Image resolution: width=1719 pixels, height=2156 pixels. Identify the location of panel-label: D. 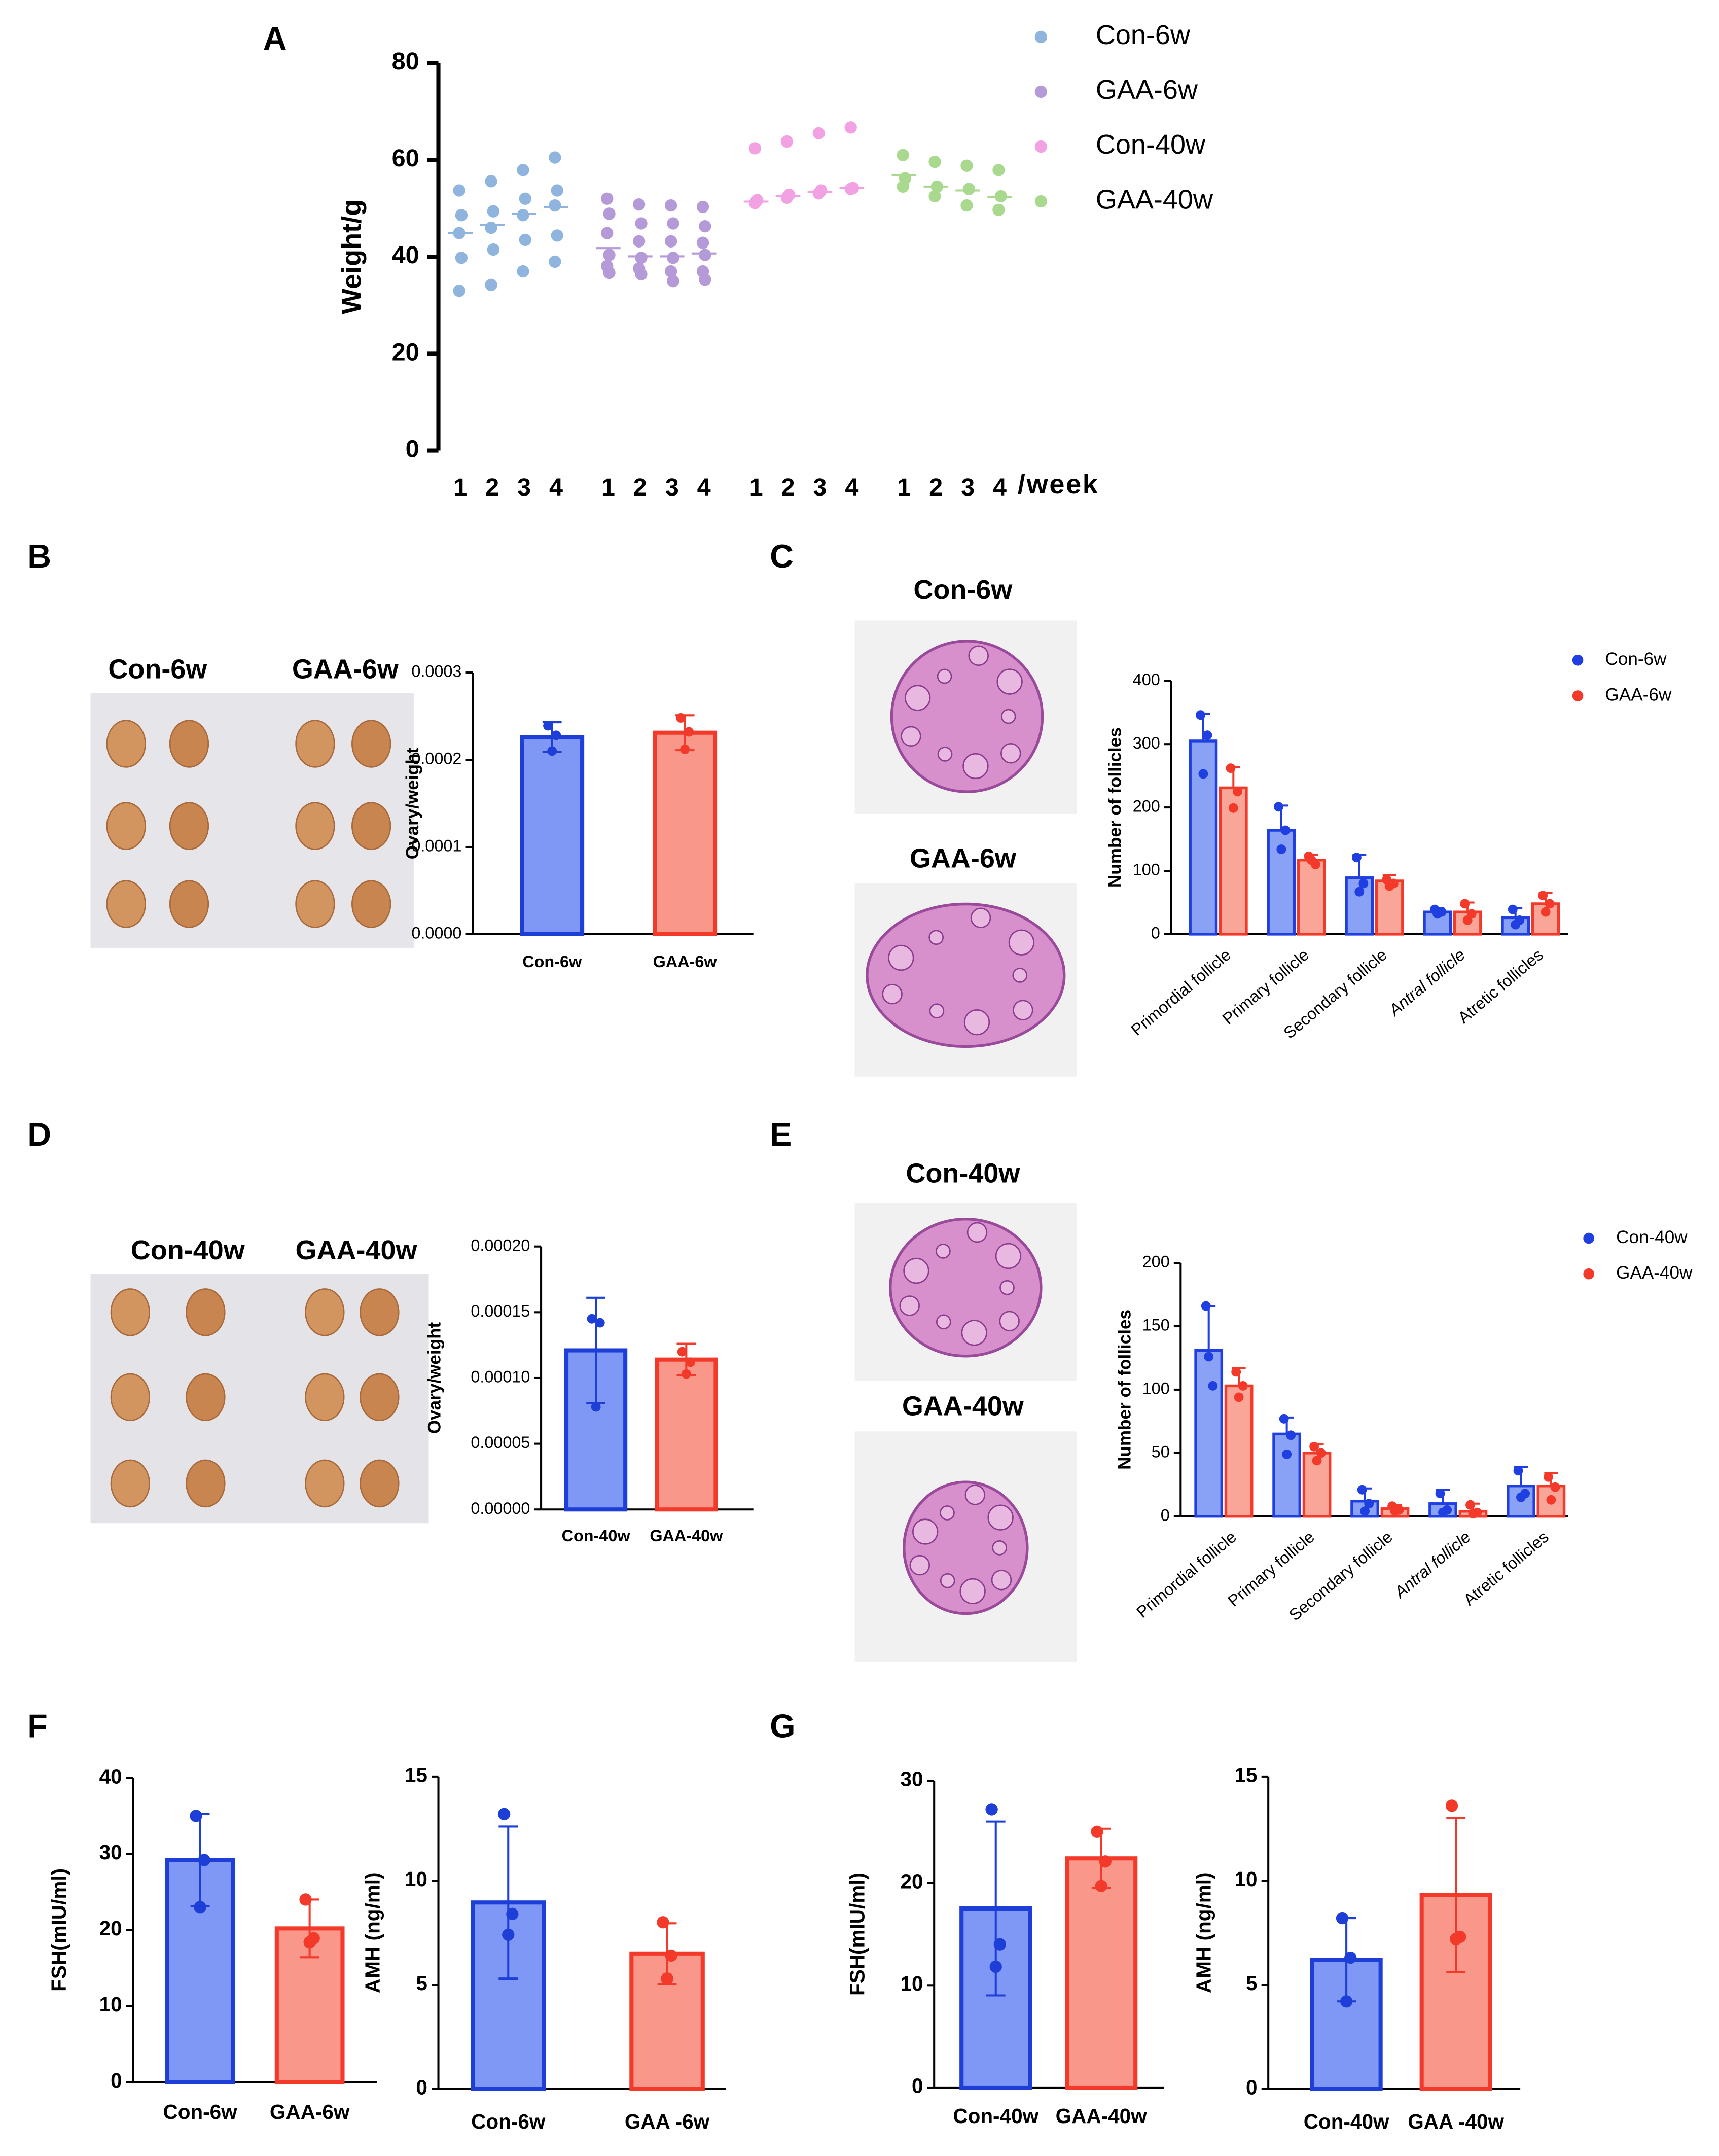
(39, 1134).